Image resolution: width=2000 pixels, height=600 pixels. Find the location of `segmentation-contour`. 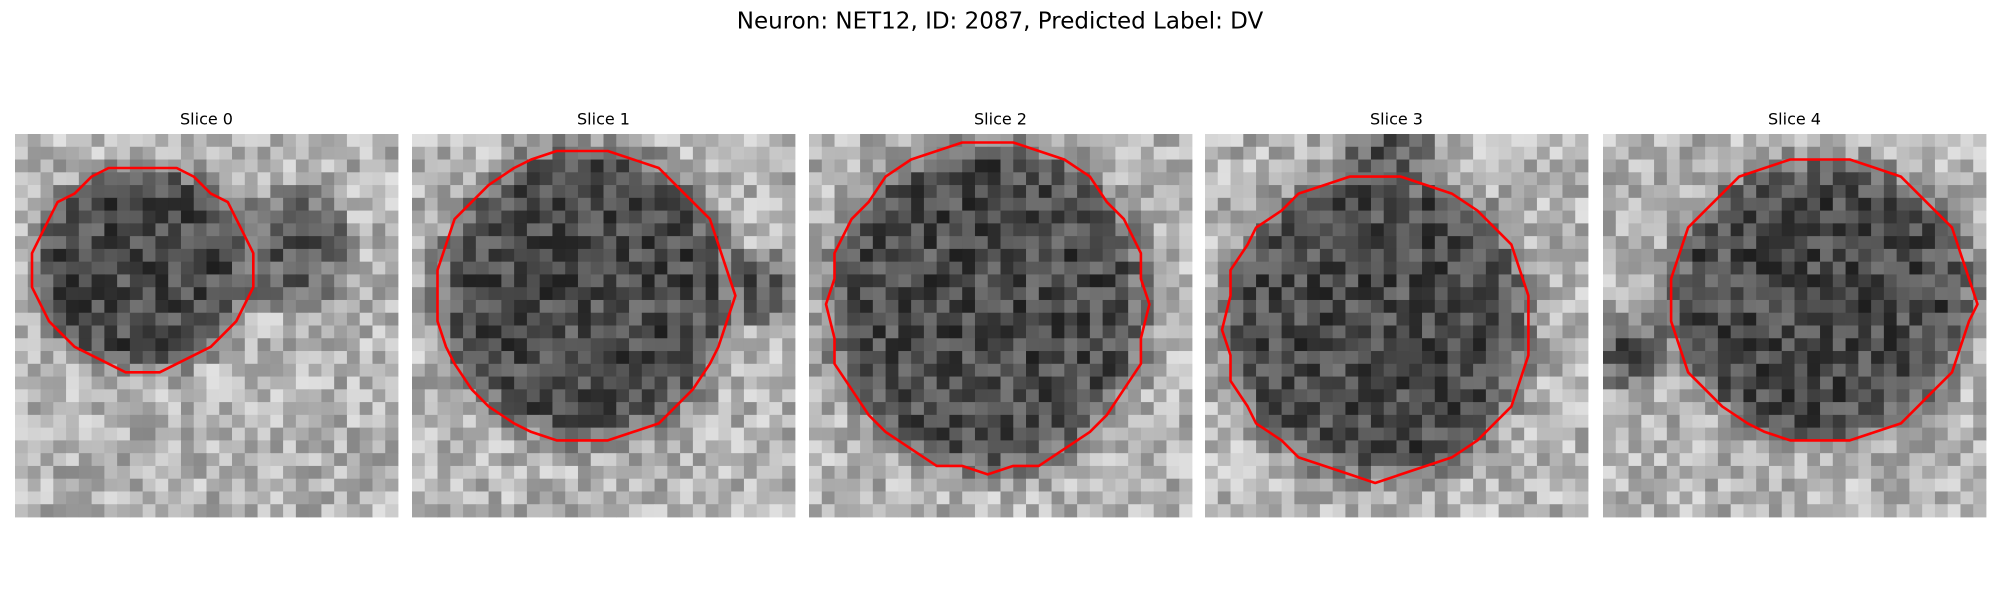

segmentation-contour is located at coordinates (1375, 330).